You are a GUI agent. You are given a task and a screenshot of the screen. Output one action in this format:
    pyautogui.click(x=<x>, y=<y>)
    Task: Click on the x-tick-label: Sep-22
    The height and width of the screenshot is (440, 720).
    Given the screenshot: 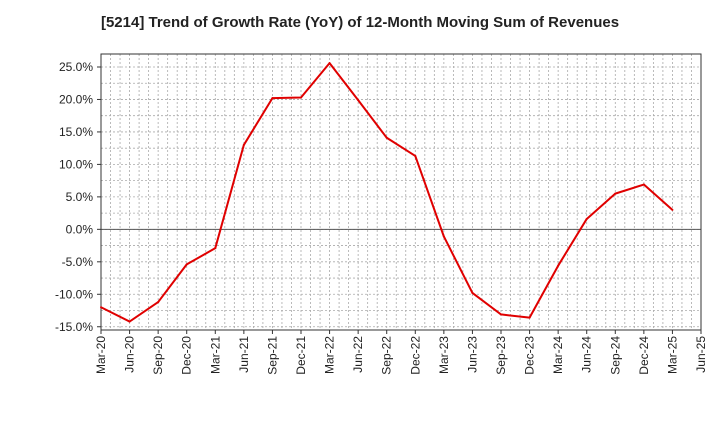 What is the action you would take?
    pyautogui.click(x=387, y=355)
    